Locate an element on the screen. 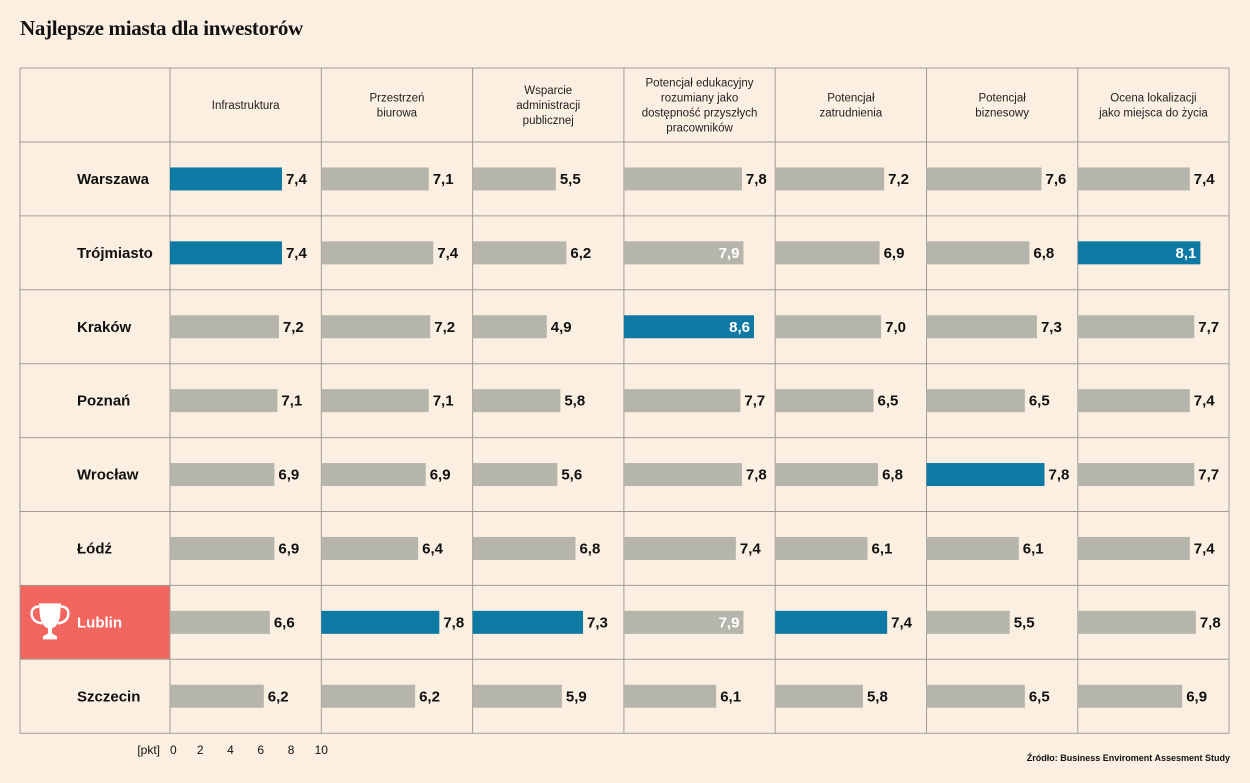  city-label: Warszawa is located at coordinates (113, 179).